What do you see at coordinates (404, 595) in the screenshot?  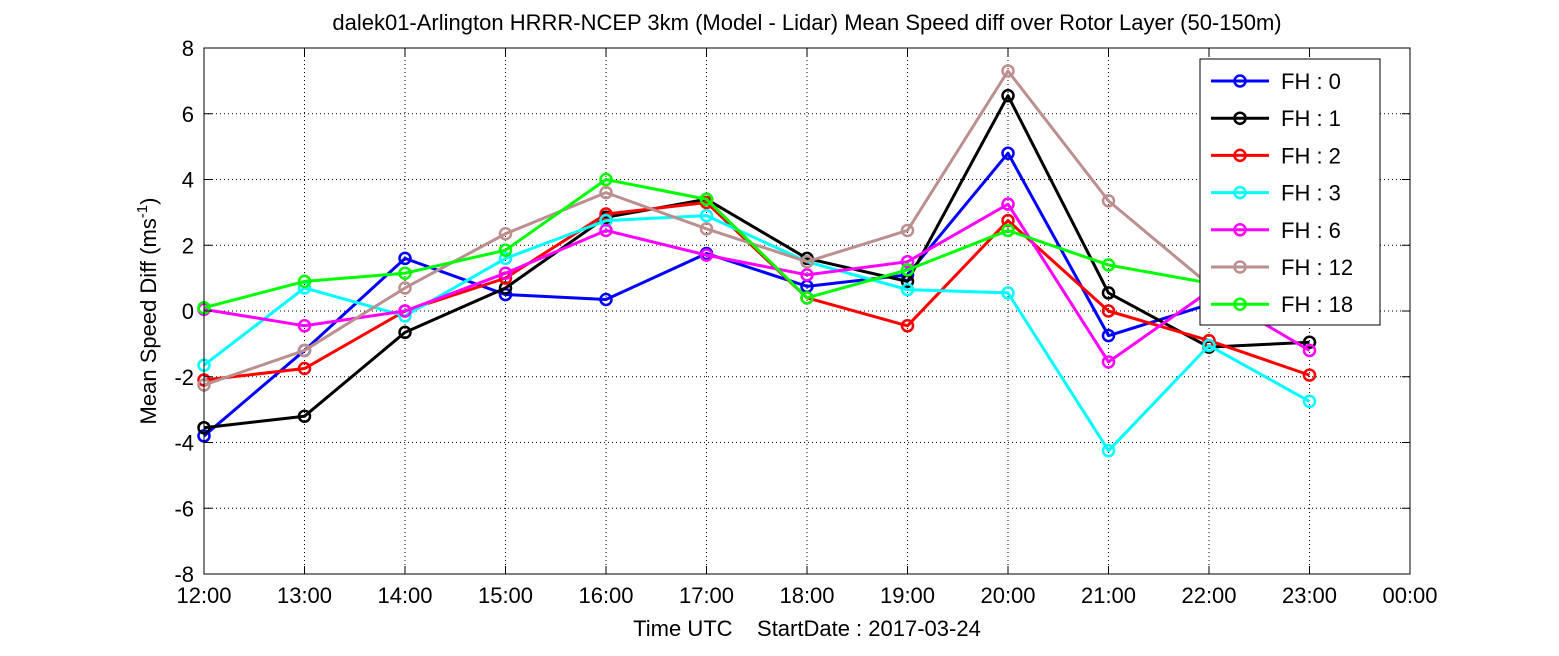 I see `x-tick-label: 14:00` at bounding box center [404, 595].